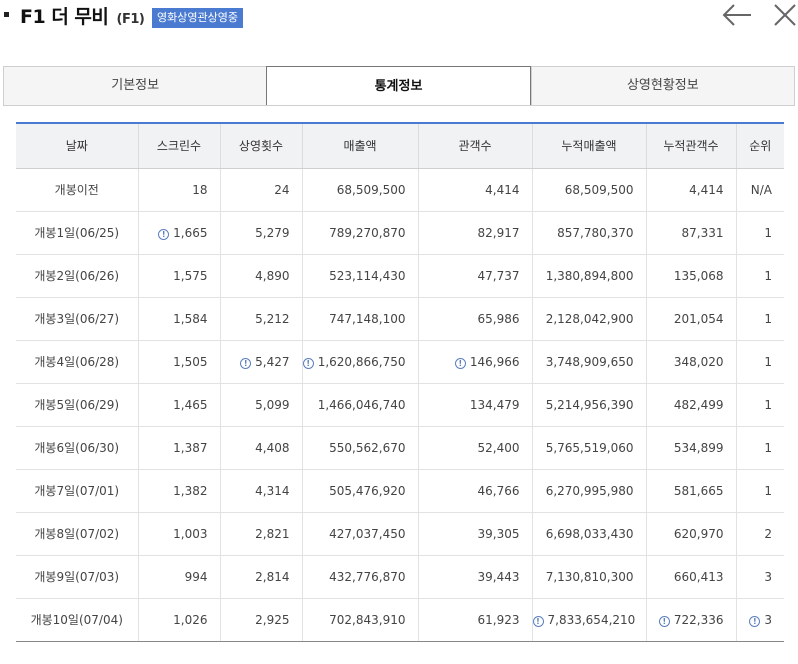  Describe the element at coordinates (698, 533) in the screenshot. I see `cell-value: 620,970` at that location.